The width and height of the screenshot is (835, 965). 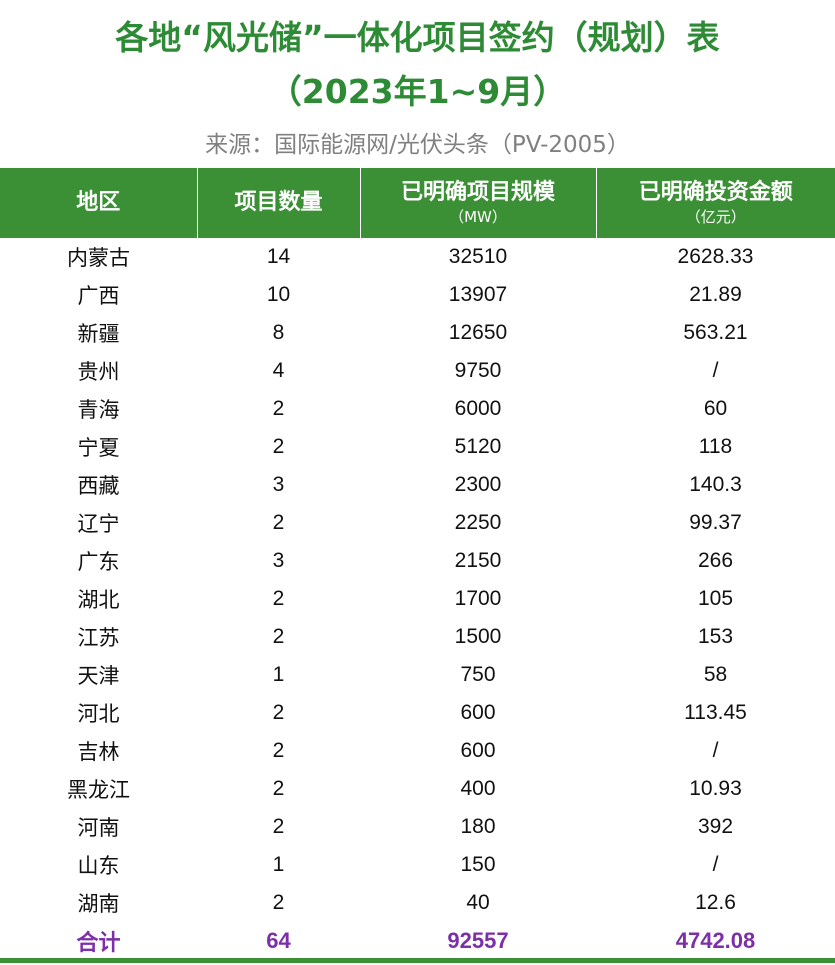 I want to click on header-scale: 已明确项目规模 （MW）, so click(x=478, y=203).